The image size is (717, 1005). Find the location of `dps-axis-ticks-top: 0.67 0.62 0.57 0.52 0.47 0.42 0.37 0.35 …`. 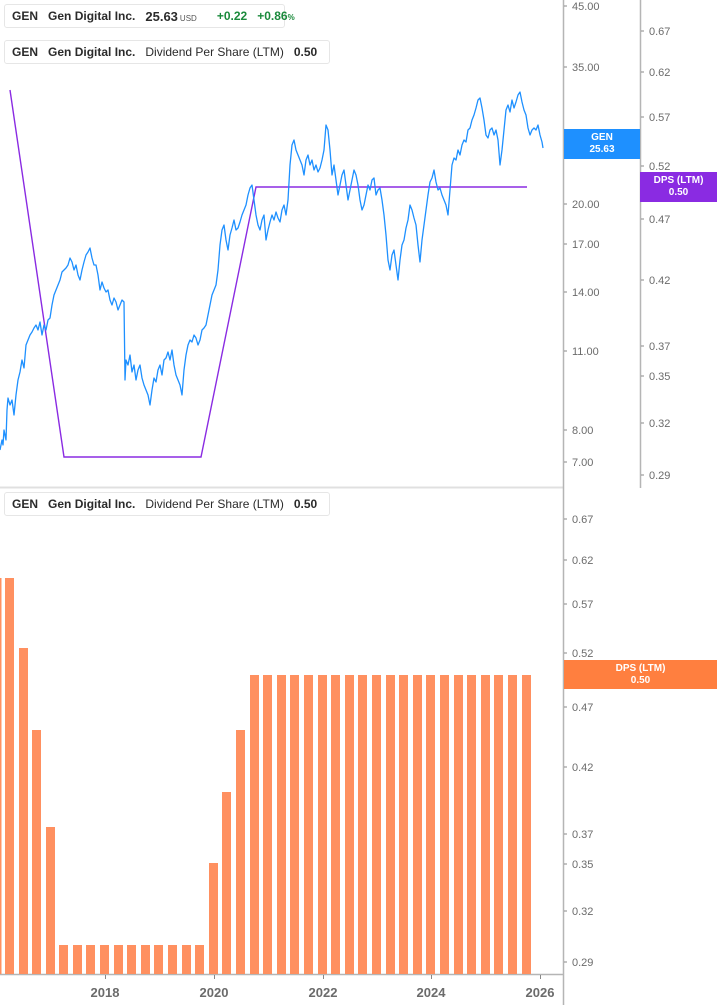

dps-axis-ticks-top: 0.67 0.62 0.57 0.52 0.47 0.42 0.37 0.35 … is located at coordinates (655, 254).